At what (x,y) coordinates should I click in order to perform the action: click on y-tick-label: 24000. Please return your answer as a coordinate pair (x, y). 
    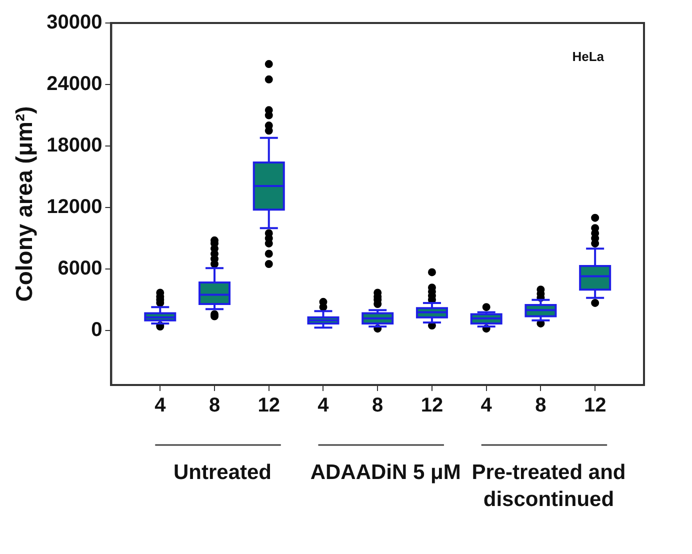
    Looking at the image, I should click on (74, 84).